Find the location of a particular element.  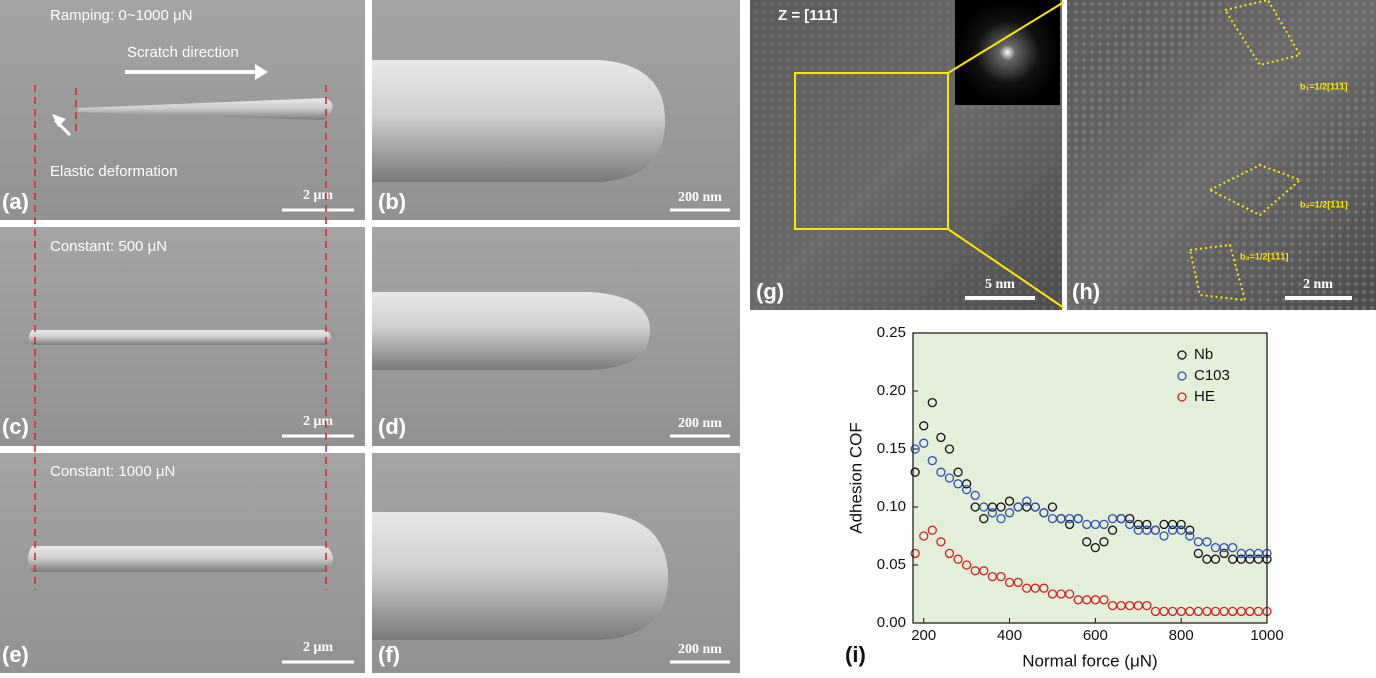

scale-label: 2 nm is located at coordinates (1318, 284).